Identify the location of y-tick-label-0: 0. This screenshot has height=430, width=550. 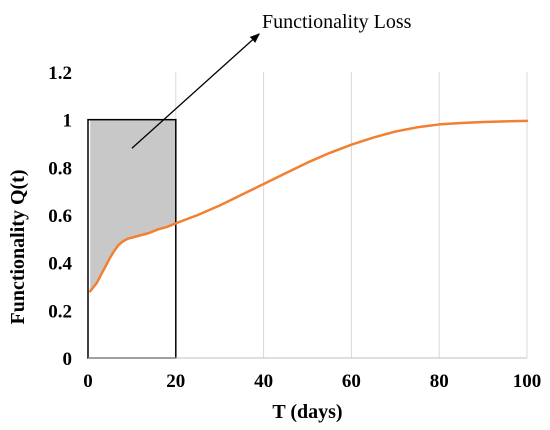
(68, 359).